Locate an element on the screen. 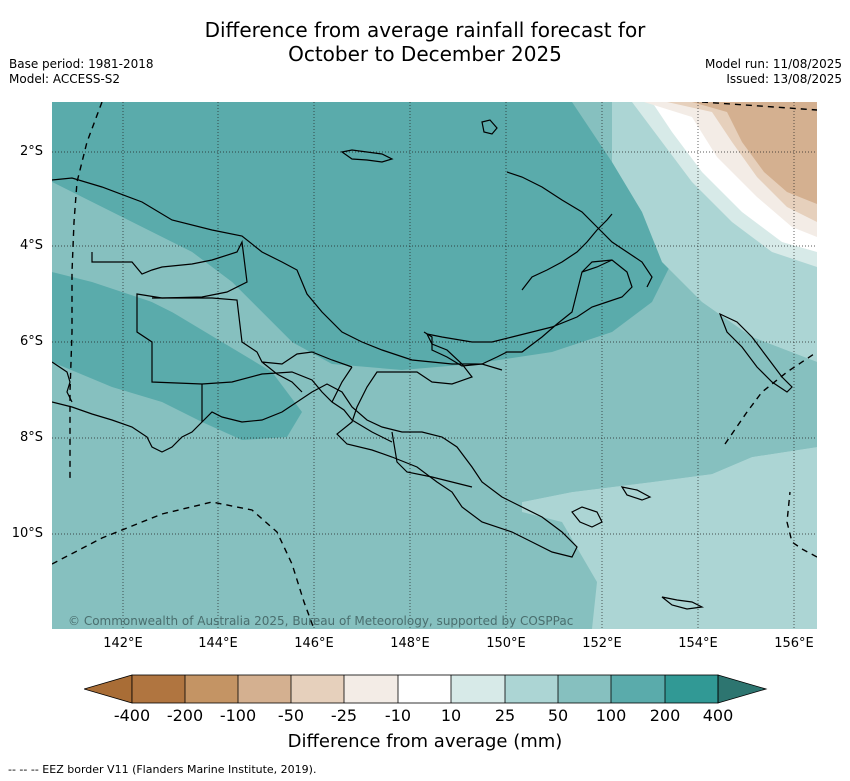  meta-right: Model run: 11/08/2025 Issued: 13/08/2025 is located at coordinates (773, 72).